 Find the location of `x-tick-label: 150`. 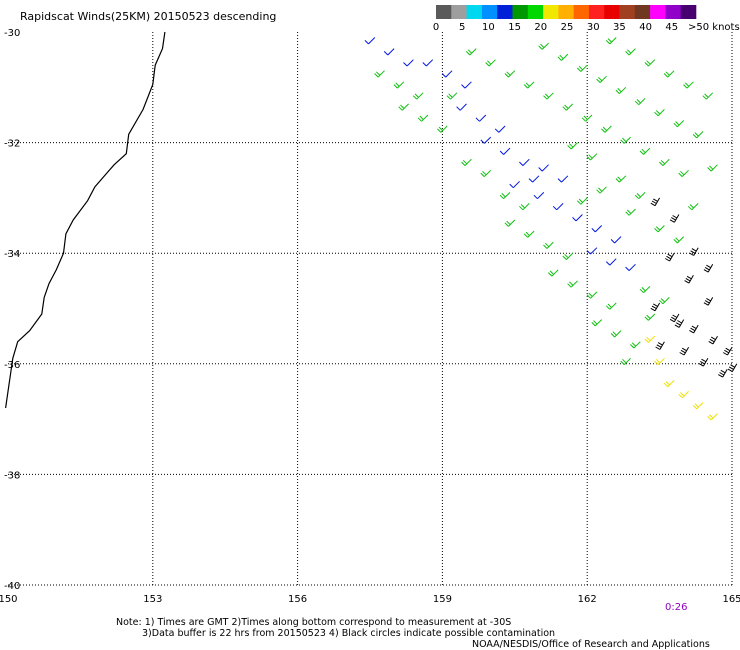

x-tick-label: 150 is located at coordinates (9, 599).